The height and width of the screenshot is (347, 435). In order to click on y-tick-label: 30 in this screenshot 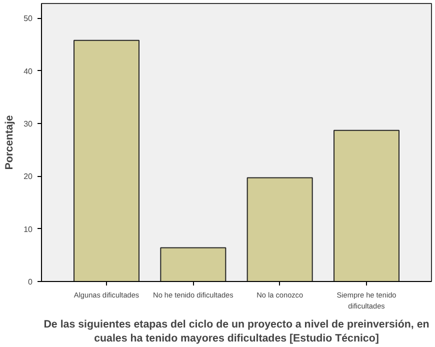, I will do `click(29, 124)`.